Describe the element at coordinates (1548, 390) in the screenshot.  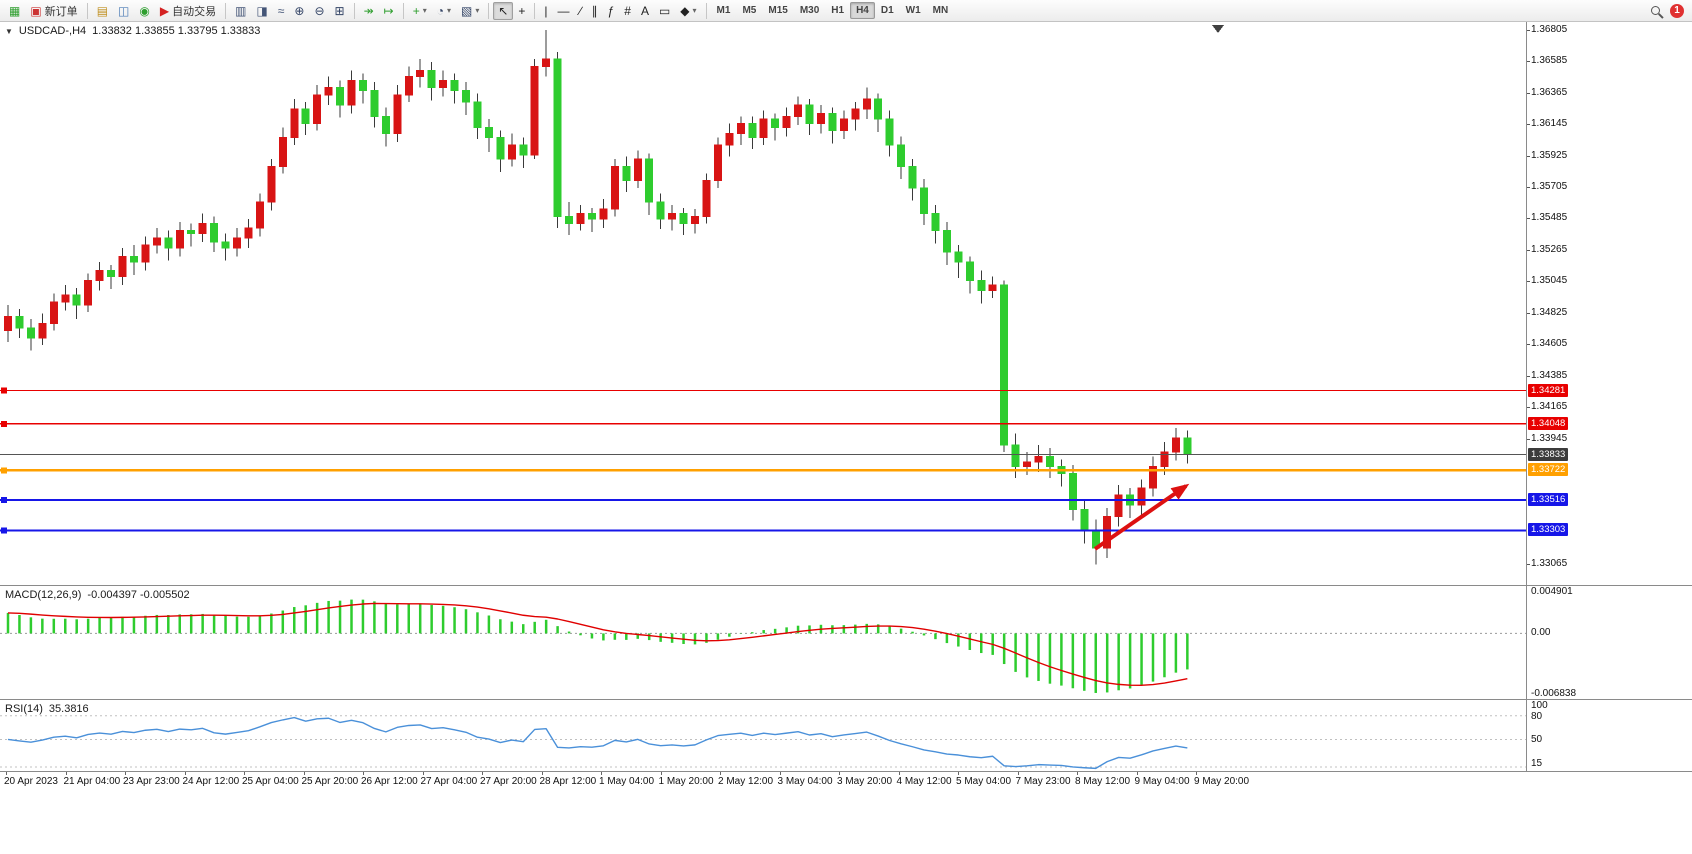
I see `resistance-line-1-badge: 1.34281` at that location.